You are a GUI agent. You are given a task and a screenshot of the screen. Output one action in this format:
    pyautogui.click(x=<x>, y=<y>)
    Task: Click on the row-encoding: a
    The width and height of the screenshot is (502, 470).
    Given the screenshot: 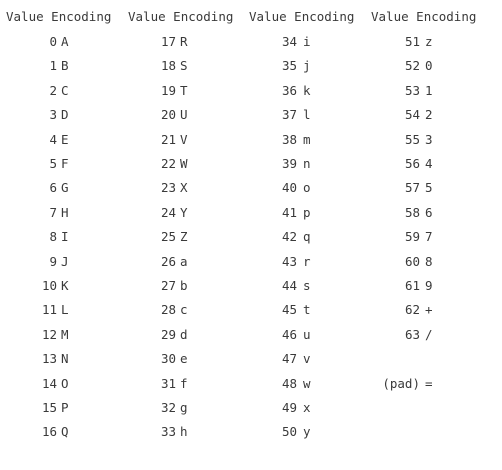 What is the action you would take?
    pyautogui.click(x=184, y=261)
    